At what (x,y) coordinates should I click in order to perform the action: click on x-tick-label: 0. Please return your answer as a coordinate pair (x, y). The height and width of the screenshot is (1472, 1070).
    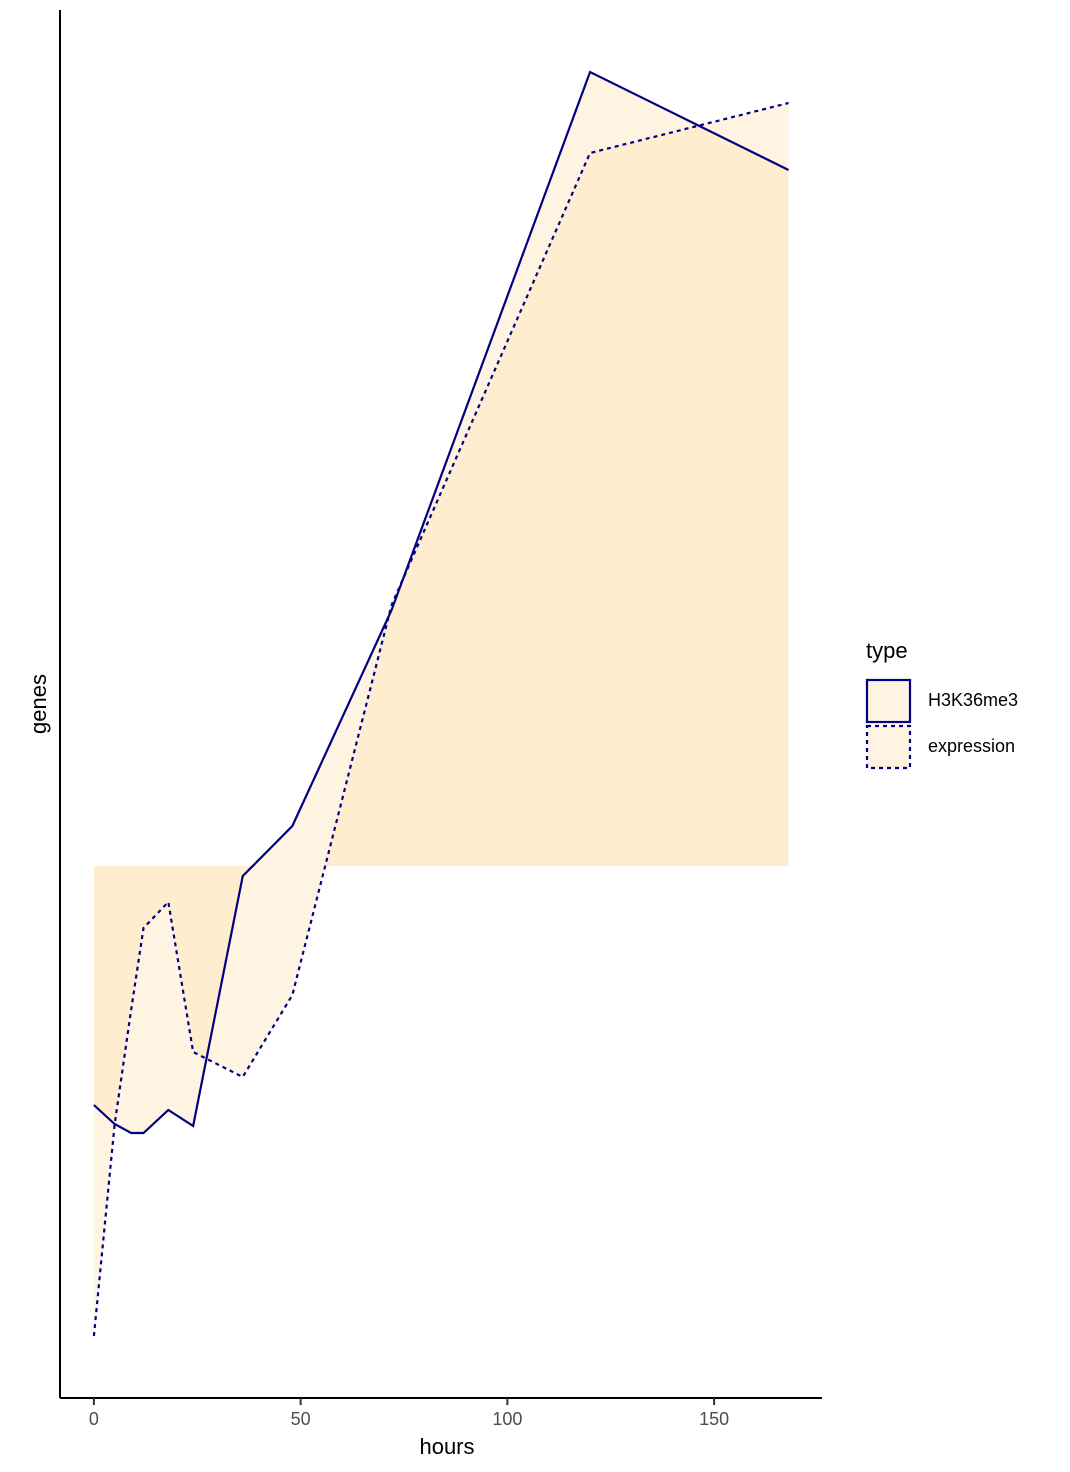
    Looking at the image, I should click on (94, 1419).